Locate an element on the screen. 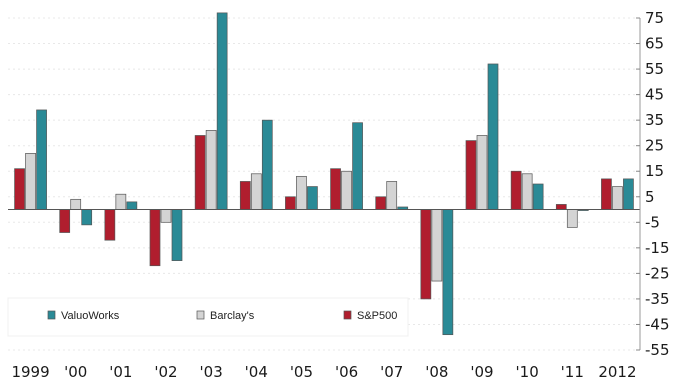 Image resolution: width=682 pixels, height=383 pixels. x-tick-label-0: 1999 is located at coordinates (30, 372).